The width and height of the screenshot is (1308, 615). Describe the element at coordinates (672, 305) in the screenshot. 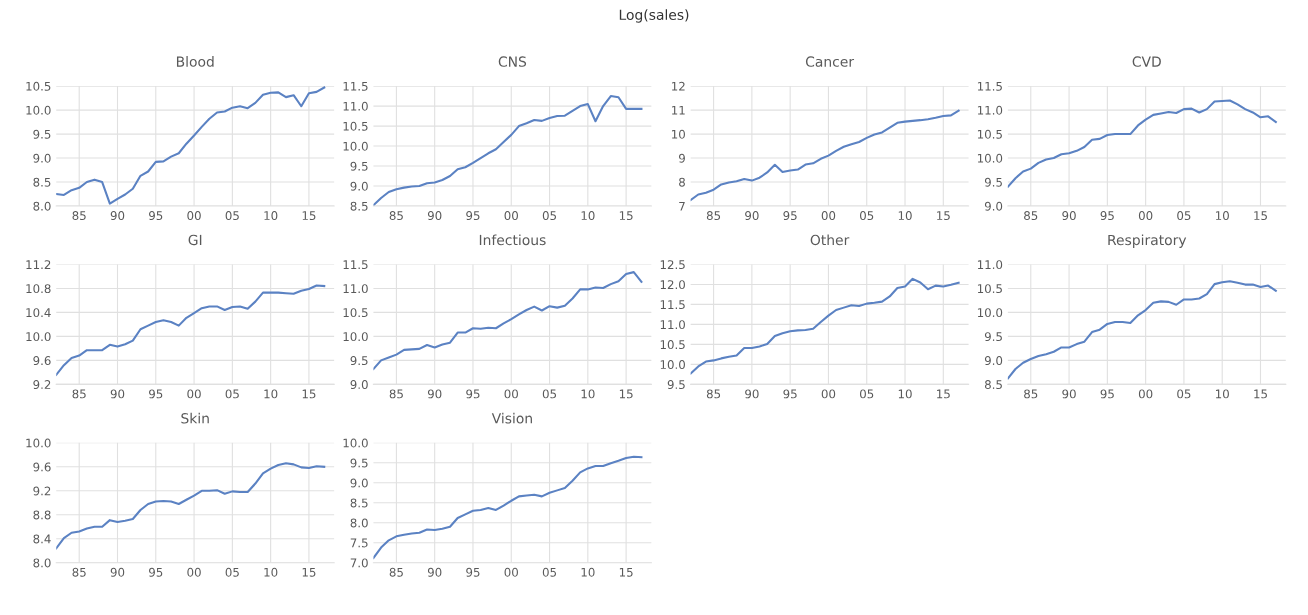

I see `y-tick-label: 11.5` at that location.